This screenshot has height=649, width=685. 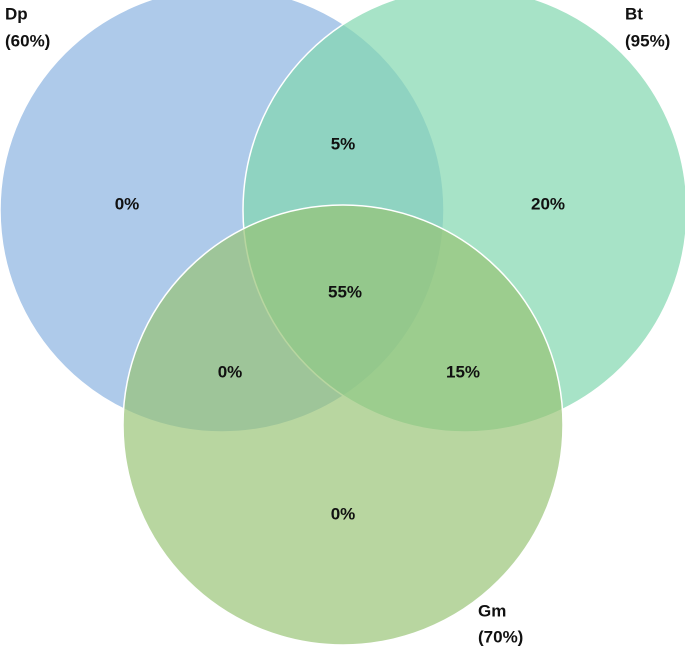 I want to click on set-name: Bt, so click(x=634, y=13).